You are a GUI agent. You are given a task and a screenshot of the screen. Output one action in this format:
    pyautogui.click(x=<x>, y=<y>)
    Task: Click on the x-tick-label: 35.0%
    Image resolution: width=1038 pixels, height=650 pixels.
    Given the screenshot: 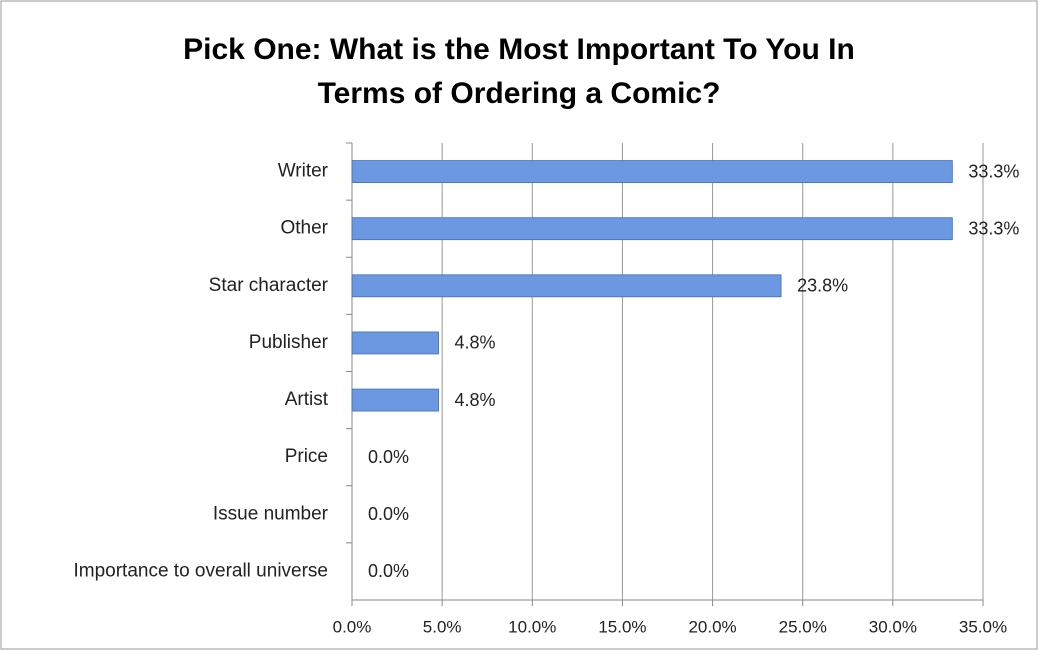 What is the action you would take?
    pyautogui.click(x=983, y=626)
    